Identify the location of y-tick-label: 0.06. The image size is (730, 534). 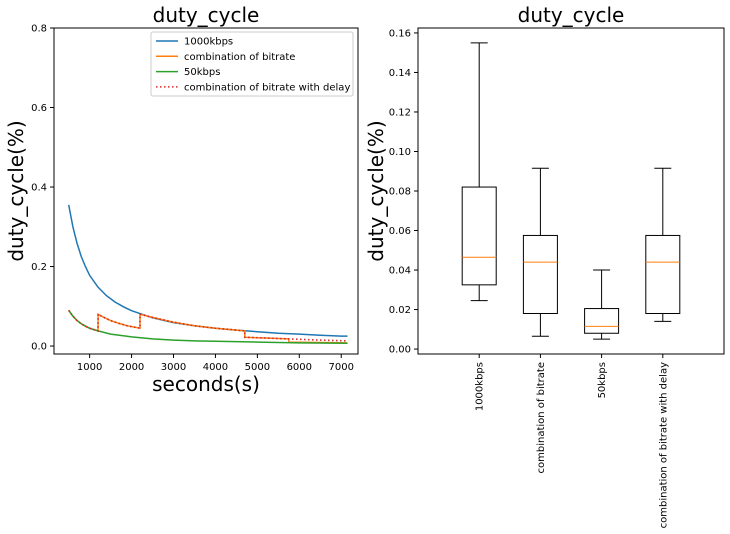
(400, 231).